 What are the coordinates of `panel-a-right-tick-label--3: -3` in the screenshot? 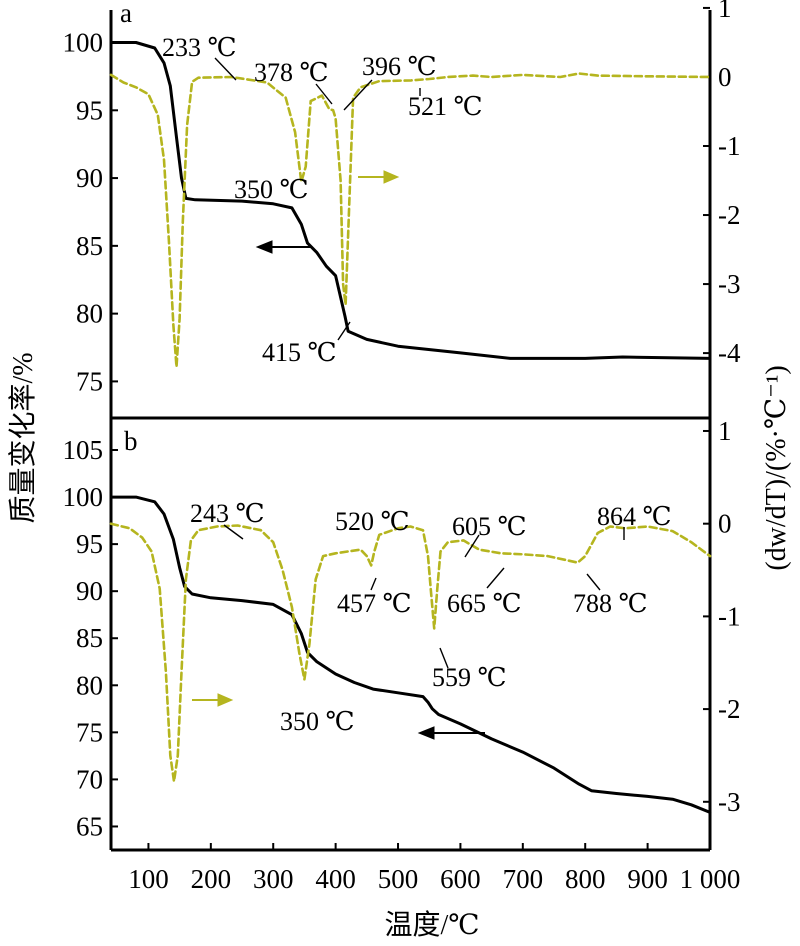 It's located at (729, 284).